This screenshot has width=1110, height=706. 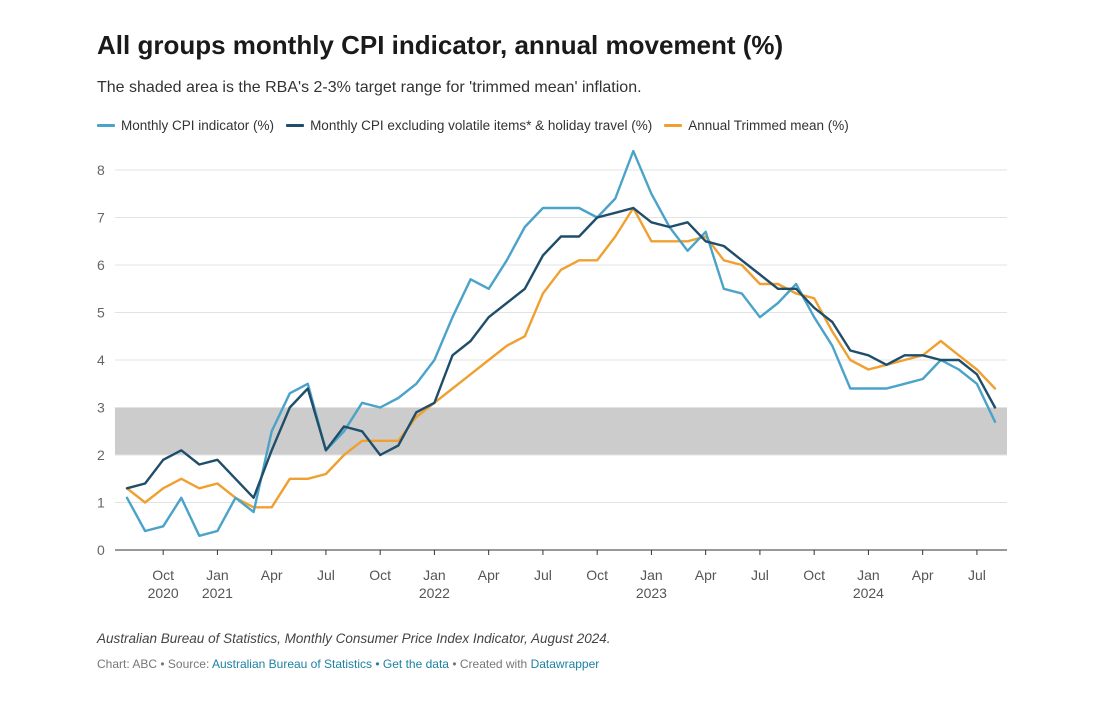 I want to click on chart-credit: Chart: ABC, so click(x=127, y=664).